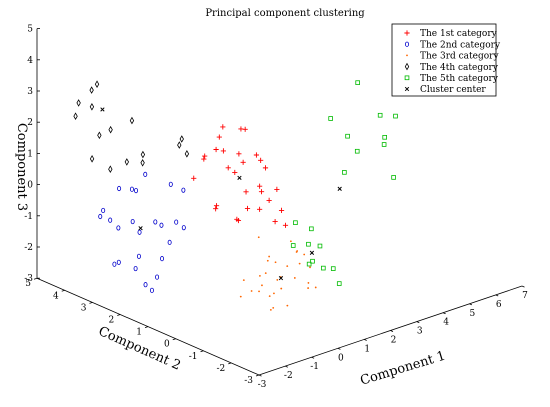 Image resolution: width=550 pixels, height=407 pixels. I want to click on legend-entry: Cluster center, so click(445, 90).